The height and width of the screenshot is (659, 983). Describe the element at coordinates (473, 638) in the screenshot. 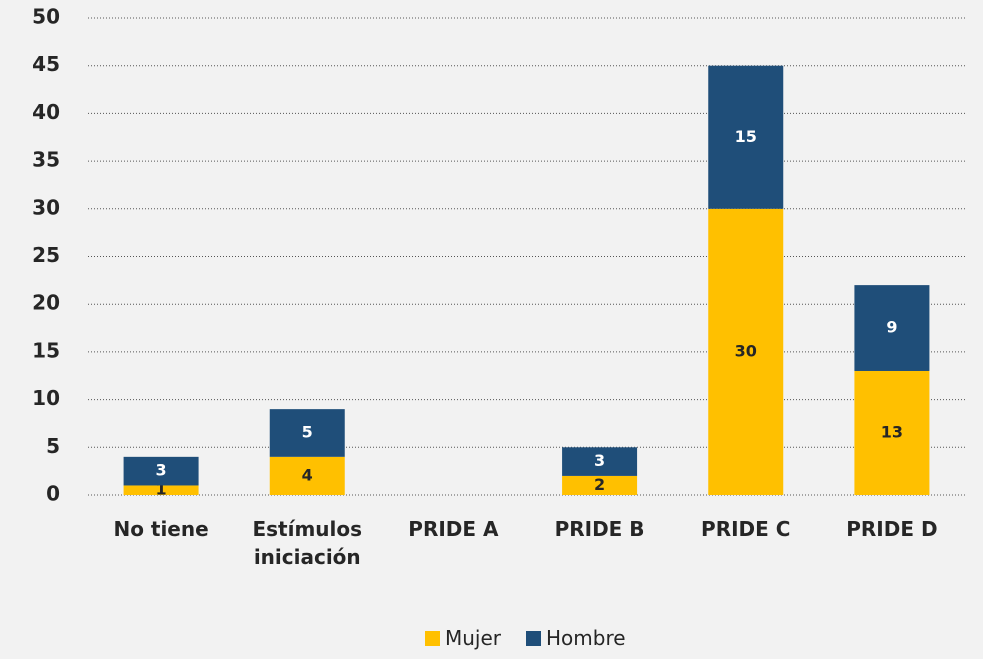

I see `legend-label: Mujer` at that location.